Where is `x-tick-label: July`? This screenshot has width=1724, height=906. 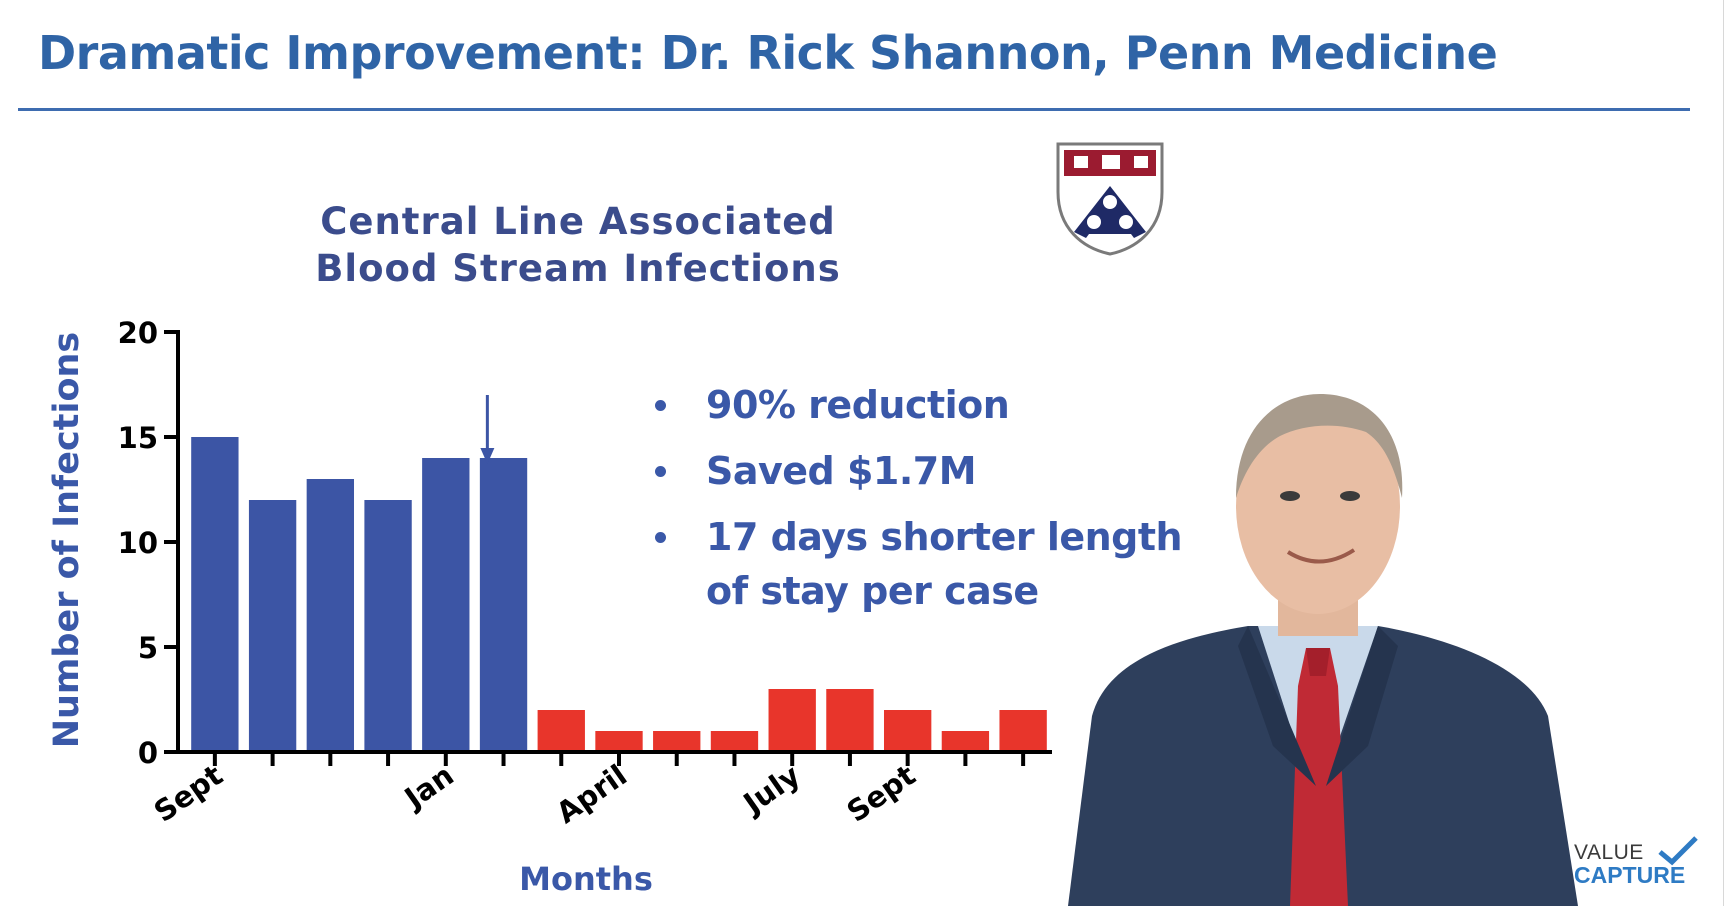 x-tick-label: July is located at coordinates (771, 790).